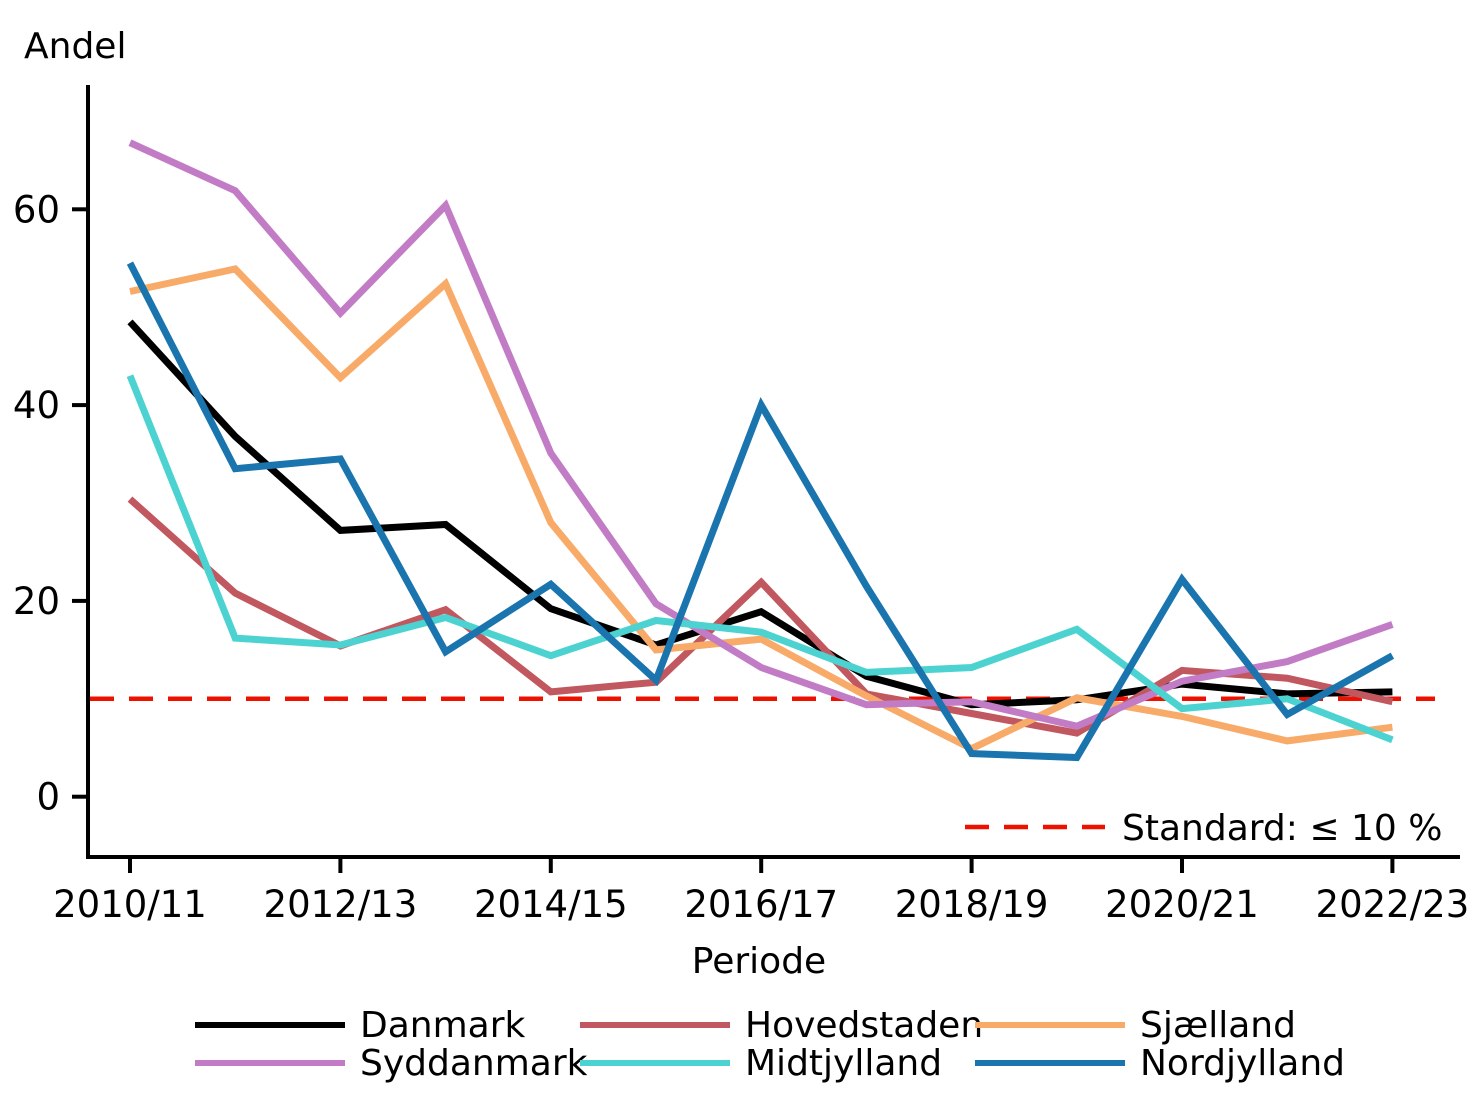 The width and height of the screenshot is (1475, 1106). What do you see at coordinates (843, 1063) in the screenshot?
I see `legend-label-midtjylland: Midtjylland` at bounding box center [843, 1063].